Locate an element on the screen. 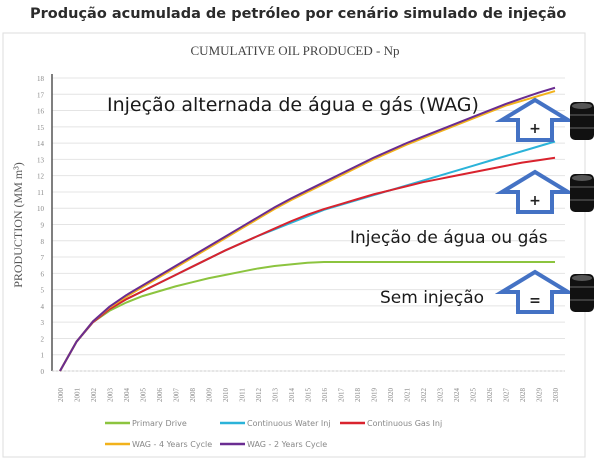 This screenshot has width=607, height=460. x-tick-label: 2004 is located at coordinates (127, 395).